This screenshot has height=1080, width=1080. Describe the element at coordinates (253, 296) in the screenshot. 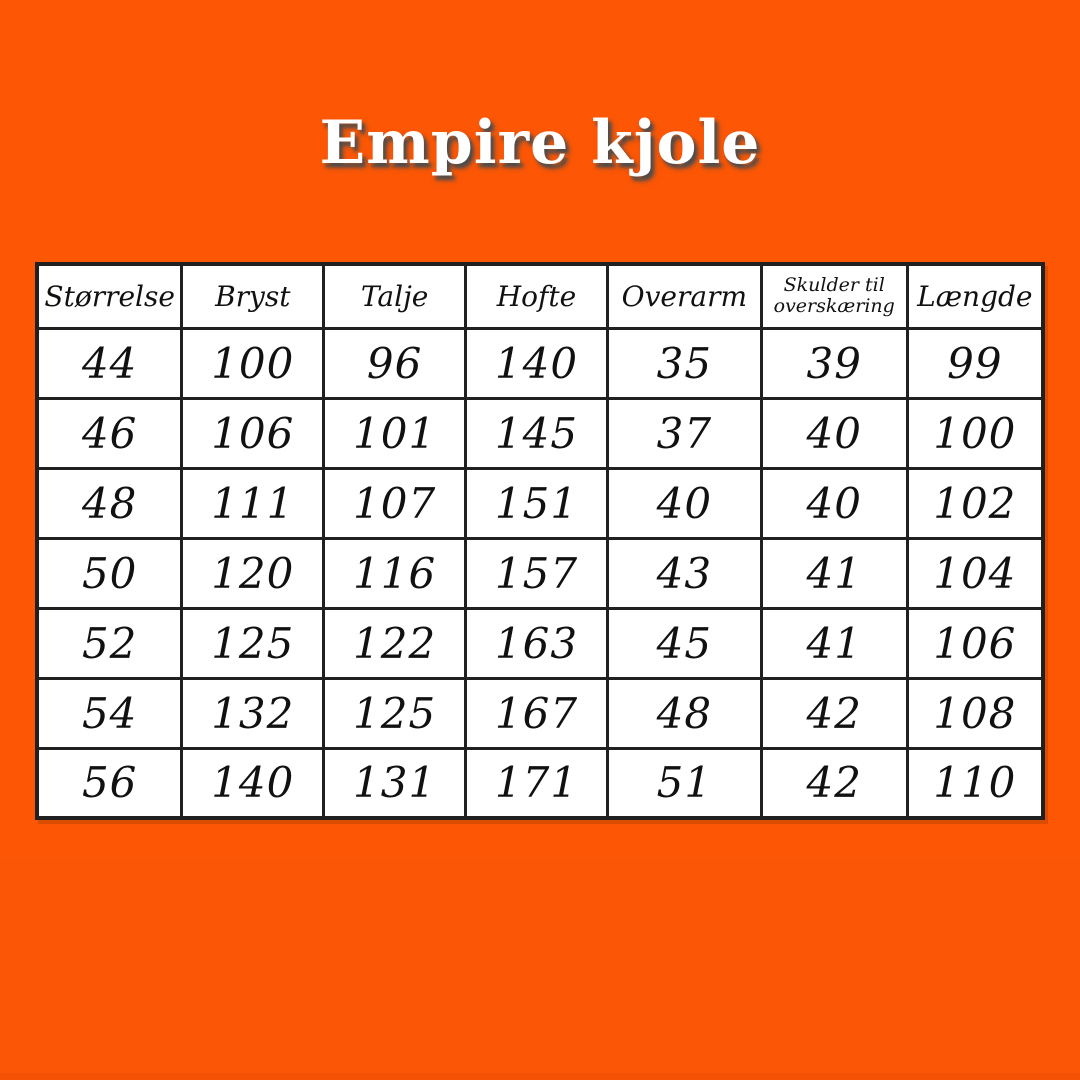

I see `header-bryst: Bryst` at that location.